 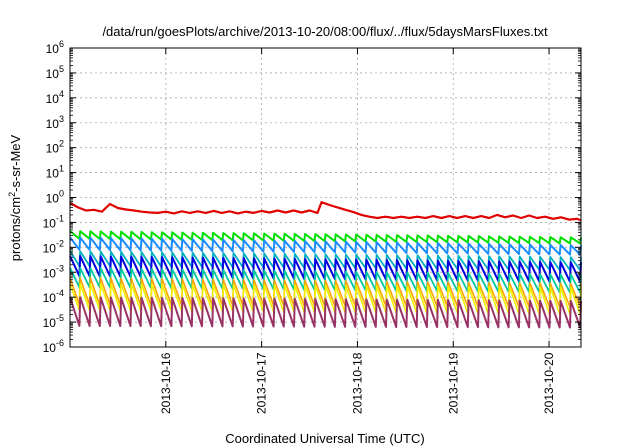 I want to click on y-tick-label: 10⁻³, so click(x=53, y=271).